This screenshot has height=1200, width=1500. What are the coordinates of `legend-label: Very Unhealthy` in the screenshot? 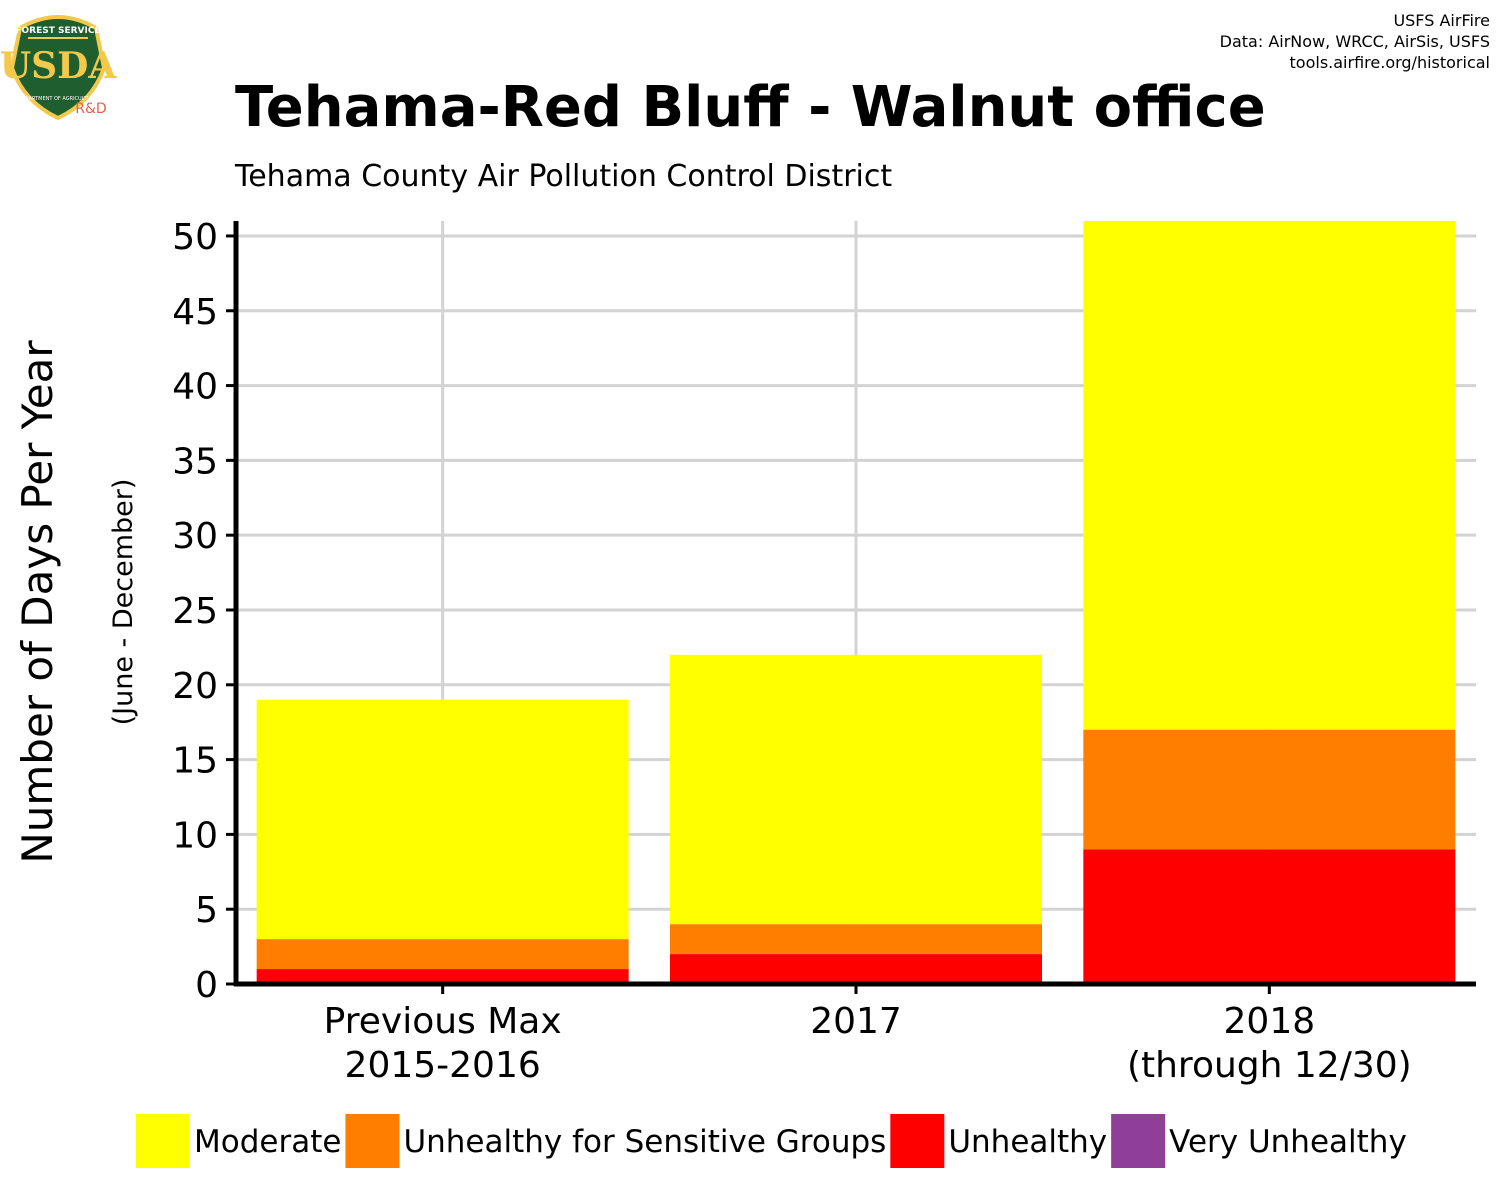 It's located at (1288, 1142).